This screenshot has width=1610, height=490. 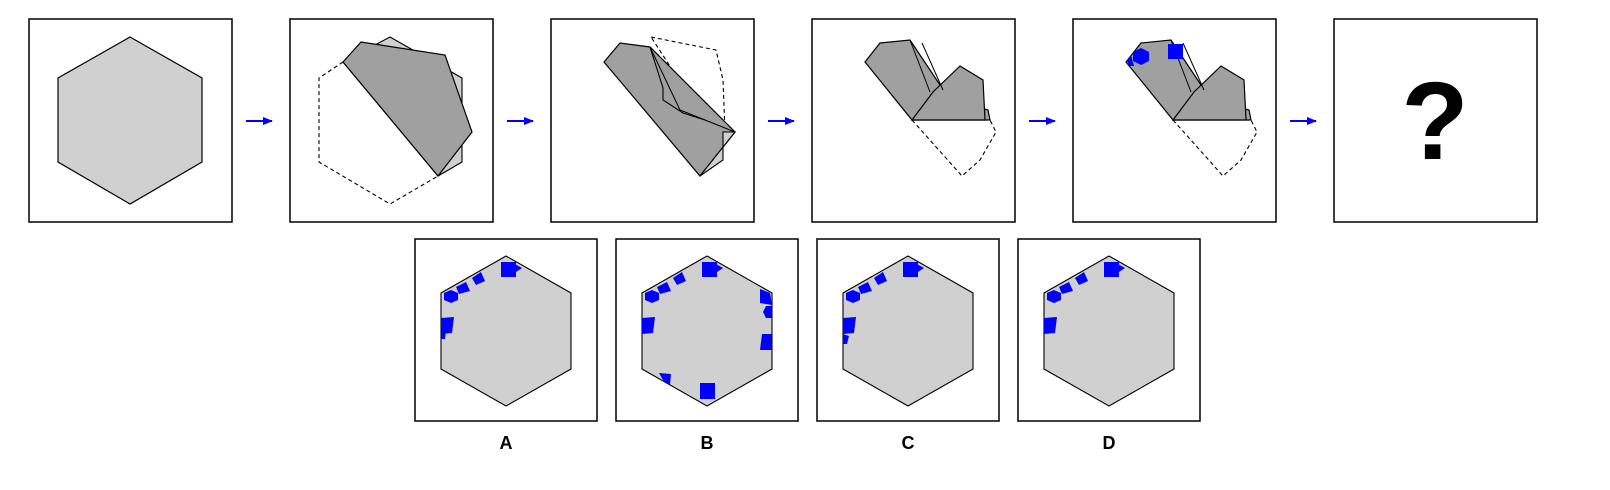 I want to click on option-a: A, so click(x=506, y=345).